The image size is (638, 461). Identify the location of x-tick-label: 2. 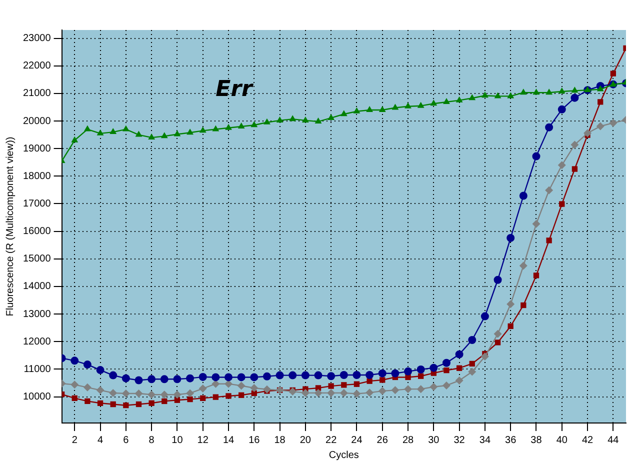
(75, 440).